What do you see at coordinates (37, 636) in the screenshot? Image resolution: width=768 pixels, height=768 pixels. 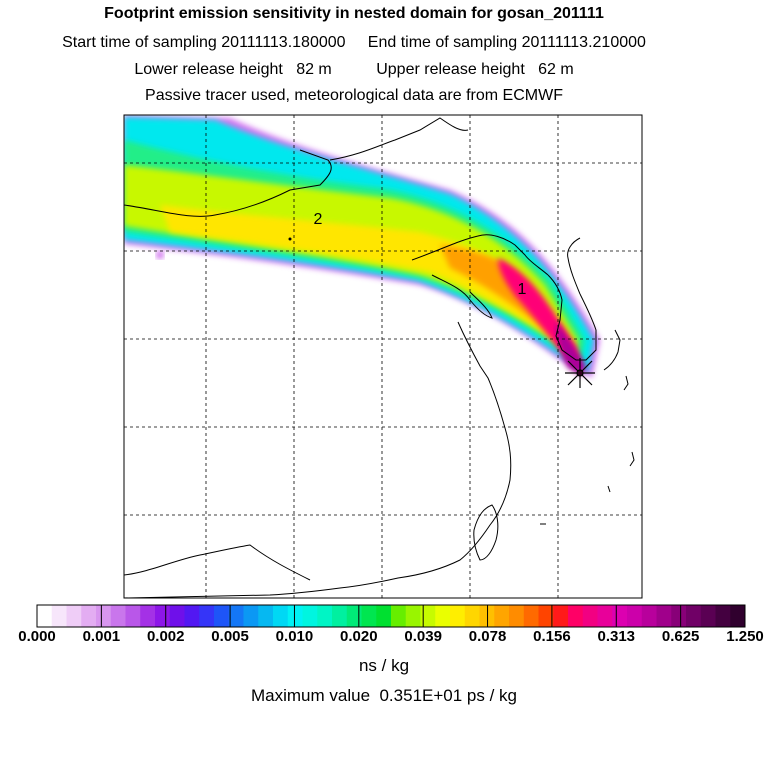 I see `colorbar-tick-label: 0.000` at bounding box center [37, 636].